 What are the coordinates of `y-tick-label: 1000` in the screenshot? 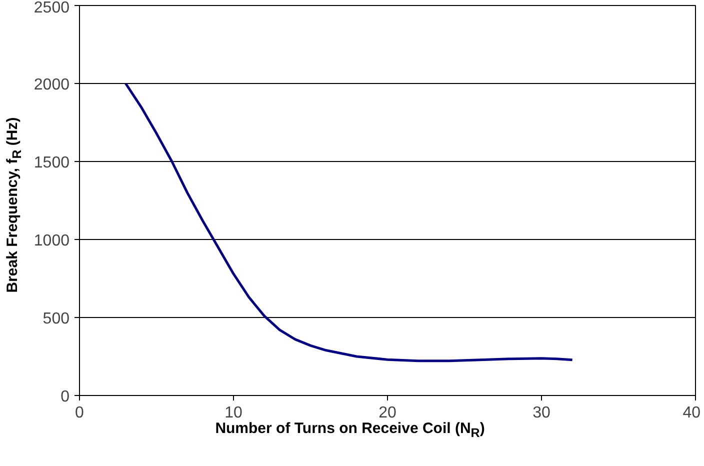 It's located at (52, 241).